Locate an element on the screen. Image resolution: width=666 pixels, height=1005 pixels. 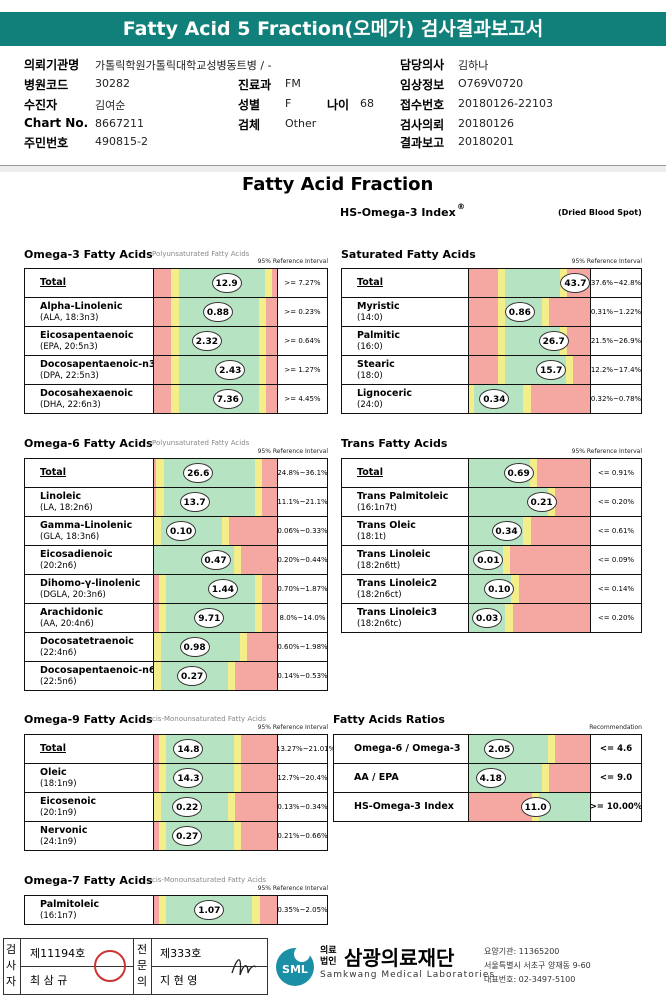
reference-range: 8.0%~14.0% is located at coordinates (302, 618).